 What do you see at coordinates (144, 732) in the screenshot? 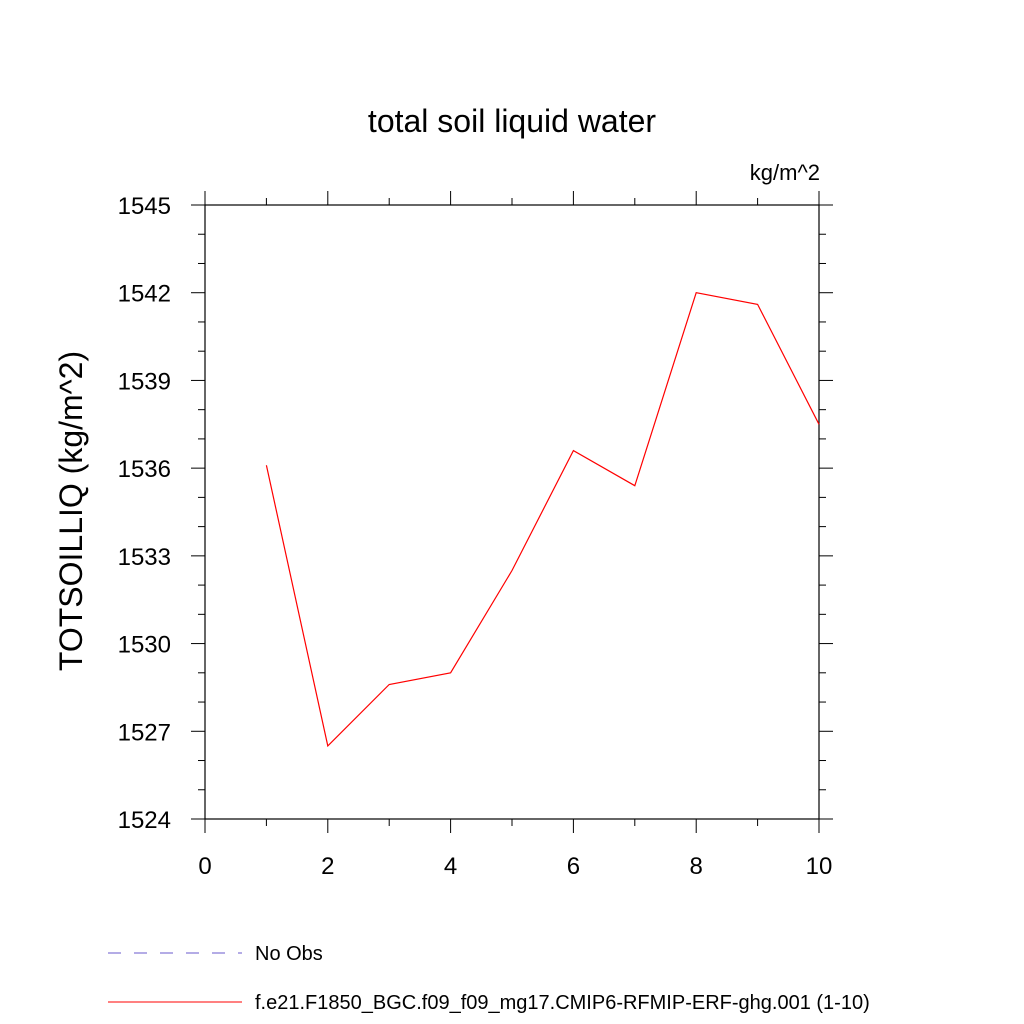
I see `y-tick-label: 1527` at bounding box center [144, 732].